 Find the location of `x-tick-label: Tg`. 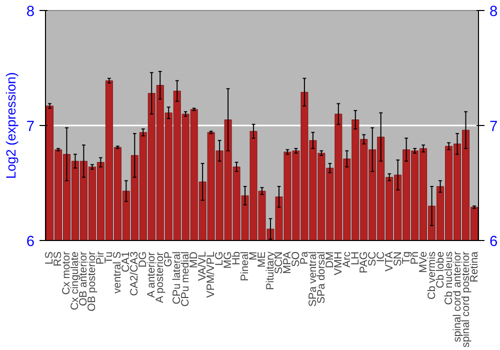

x-tick-label: Tg is located at coordinates (406, 257).